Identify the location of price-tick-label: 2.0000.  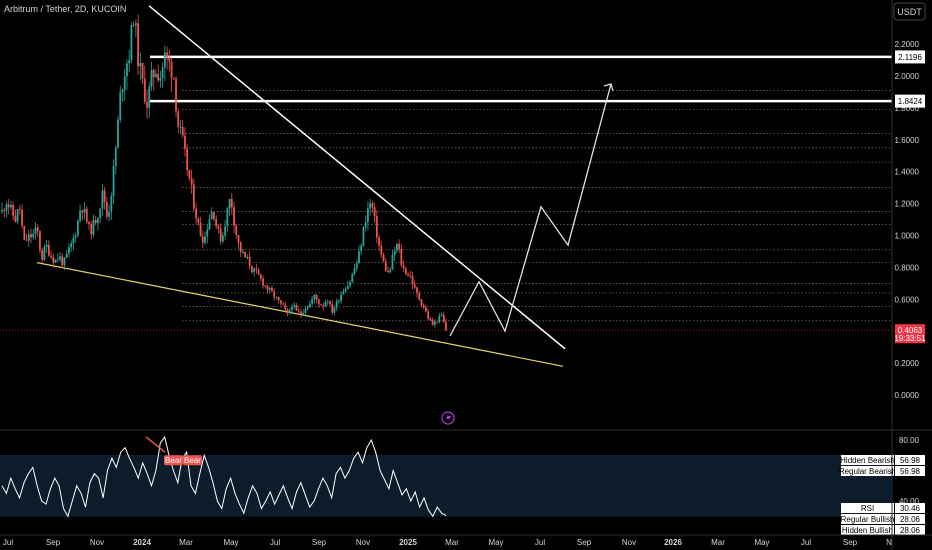
(907, 76).